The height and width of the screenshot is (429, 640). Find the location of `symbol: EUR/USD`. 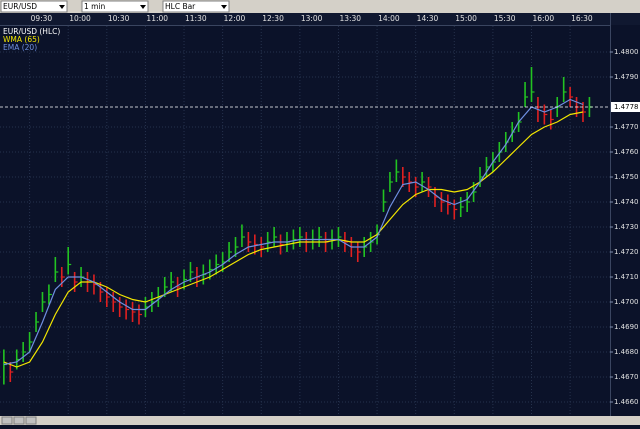

symbol: EUR/USD is located at coordinates (20, 6).